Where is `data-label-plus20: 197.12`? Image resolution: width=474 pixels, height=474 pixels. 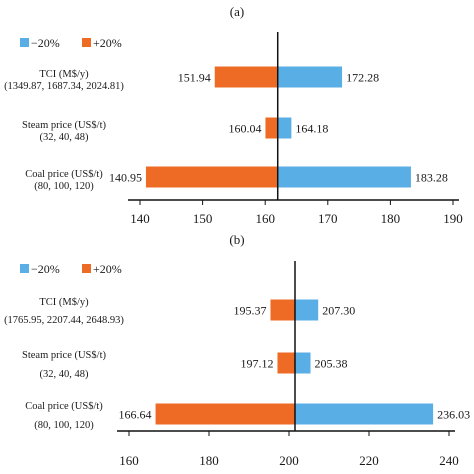 data-label-plus20: 197.12 is located at coordinates (256, 364).